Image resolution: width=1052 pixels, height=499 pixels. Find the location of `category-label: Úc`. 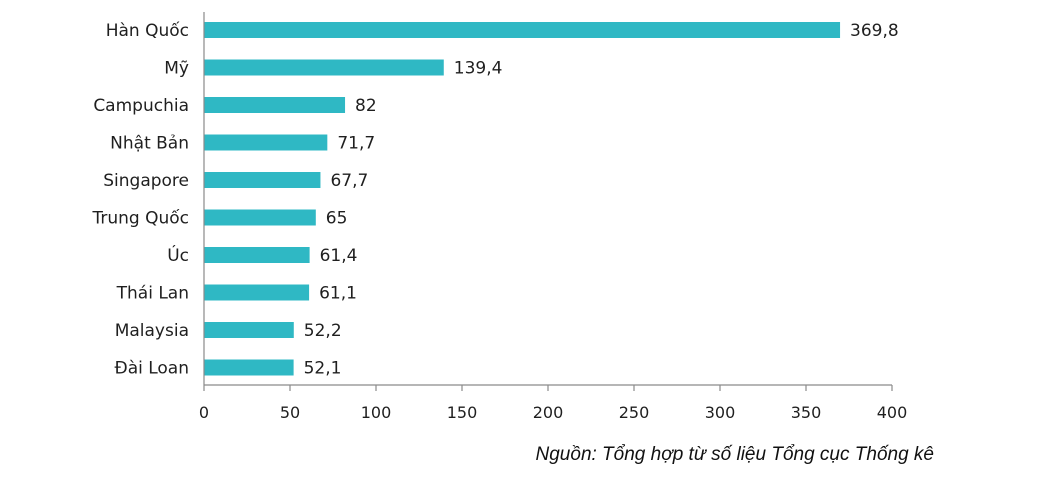

category-label: Úc is located at coordinates (178, 255).